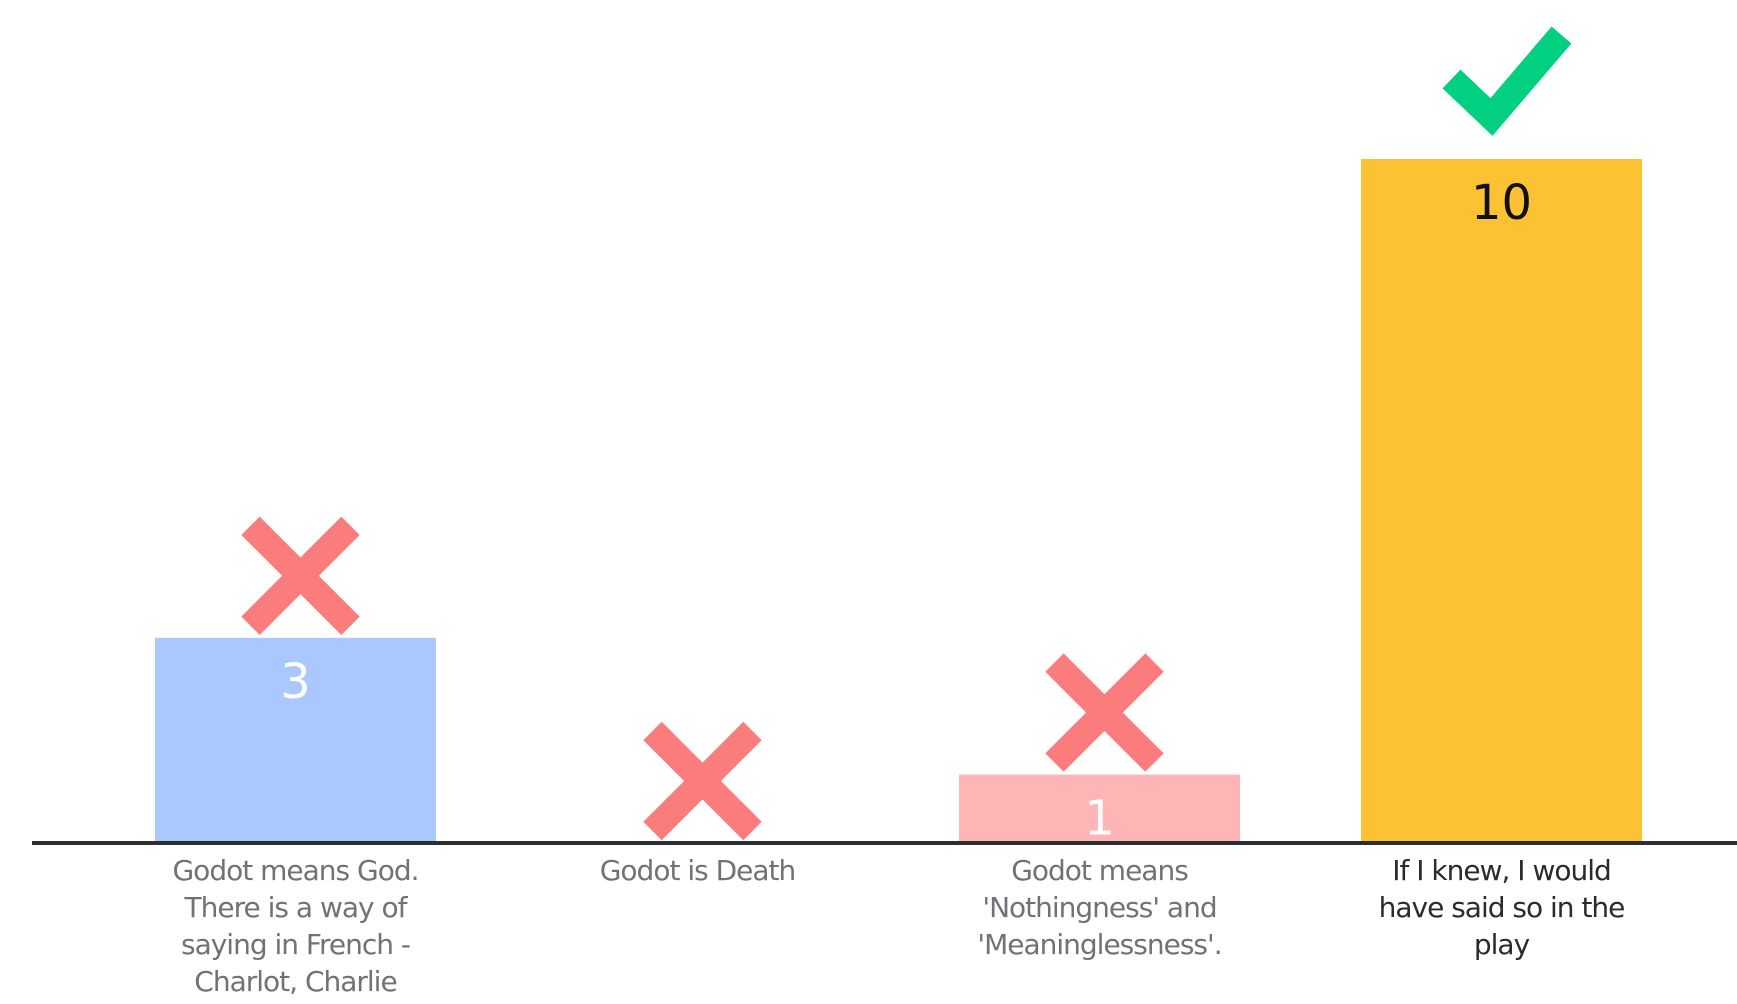 Image resolution: width=1737 pixels, height=1004 pixels. What do you see at coordinates (295, 682) in the screenshot?
I see `bar-value-label-1: 3` at bounding box center [295, 682].